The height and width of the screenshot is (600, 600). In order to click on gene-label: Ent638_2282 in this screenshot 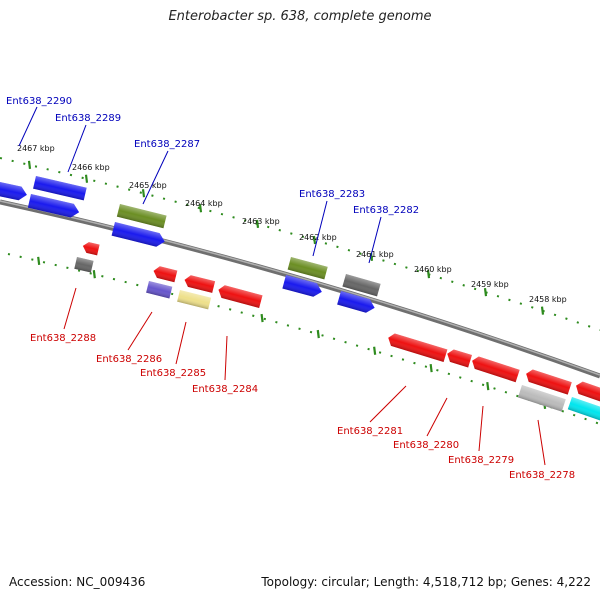, I will do `click(386, 210)`.